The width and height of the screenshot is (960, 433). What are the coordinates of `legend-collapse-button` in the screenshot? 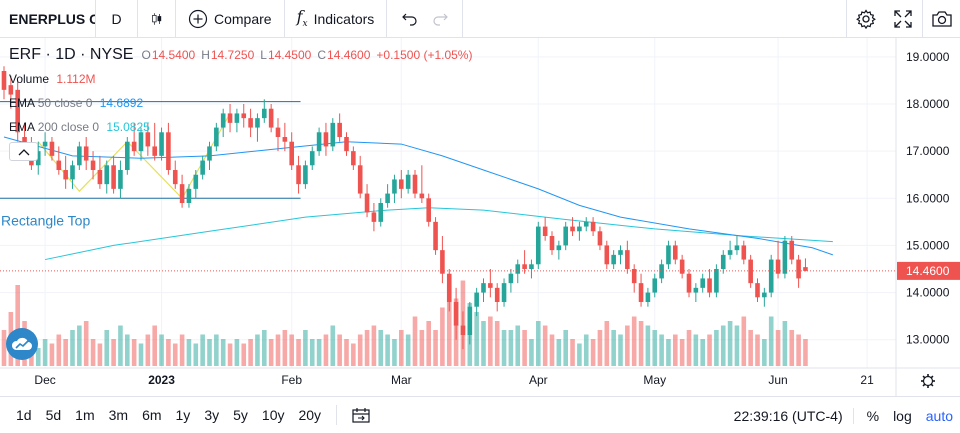 It's located at (23, 151).